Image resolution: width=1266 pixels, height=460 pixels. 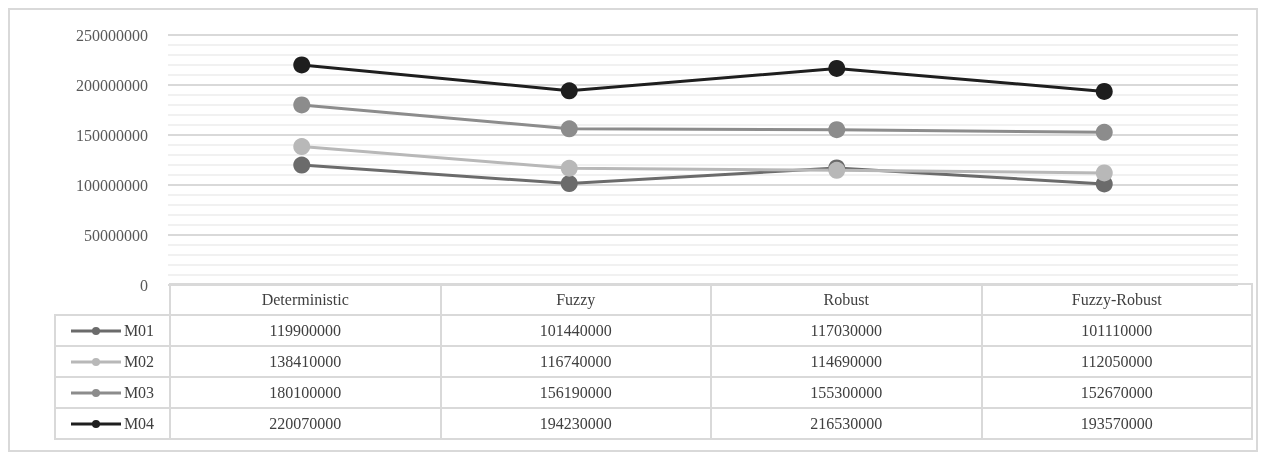 I want to click on y-tick-label: 200000000, so click(x=112, y=85).